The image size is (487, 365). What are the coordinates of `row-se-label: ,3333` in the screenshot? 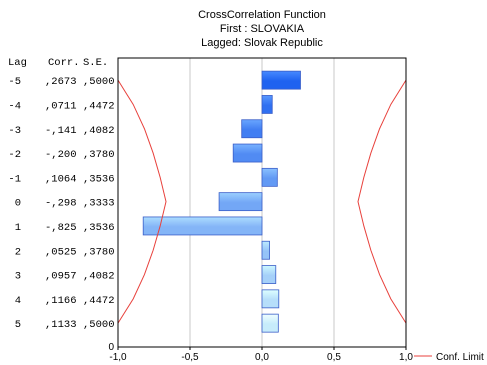 It's located at (99, 204).